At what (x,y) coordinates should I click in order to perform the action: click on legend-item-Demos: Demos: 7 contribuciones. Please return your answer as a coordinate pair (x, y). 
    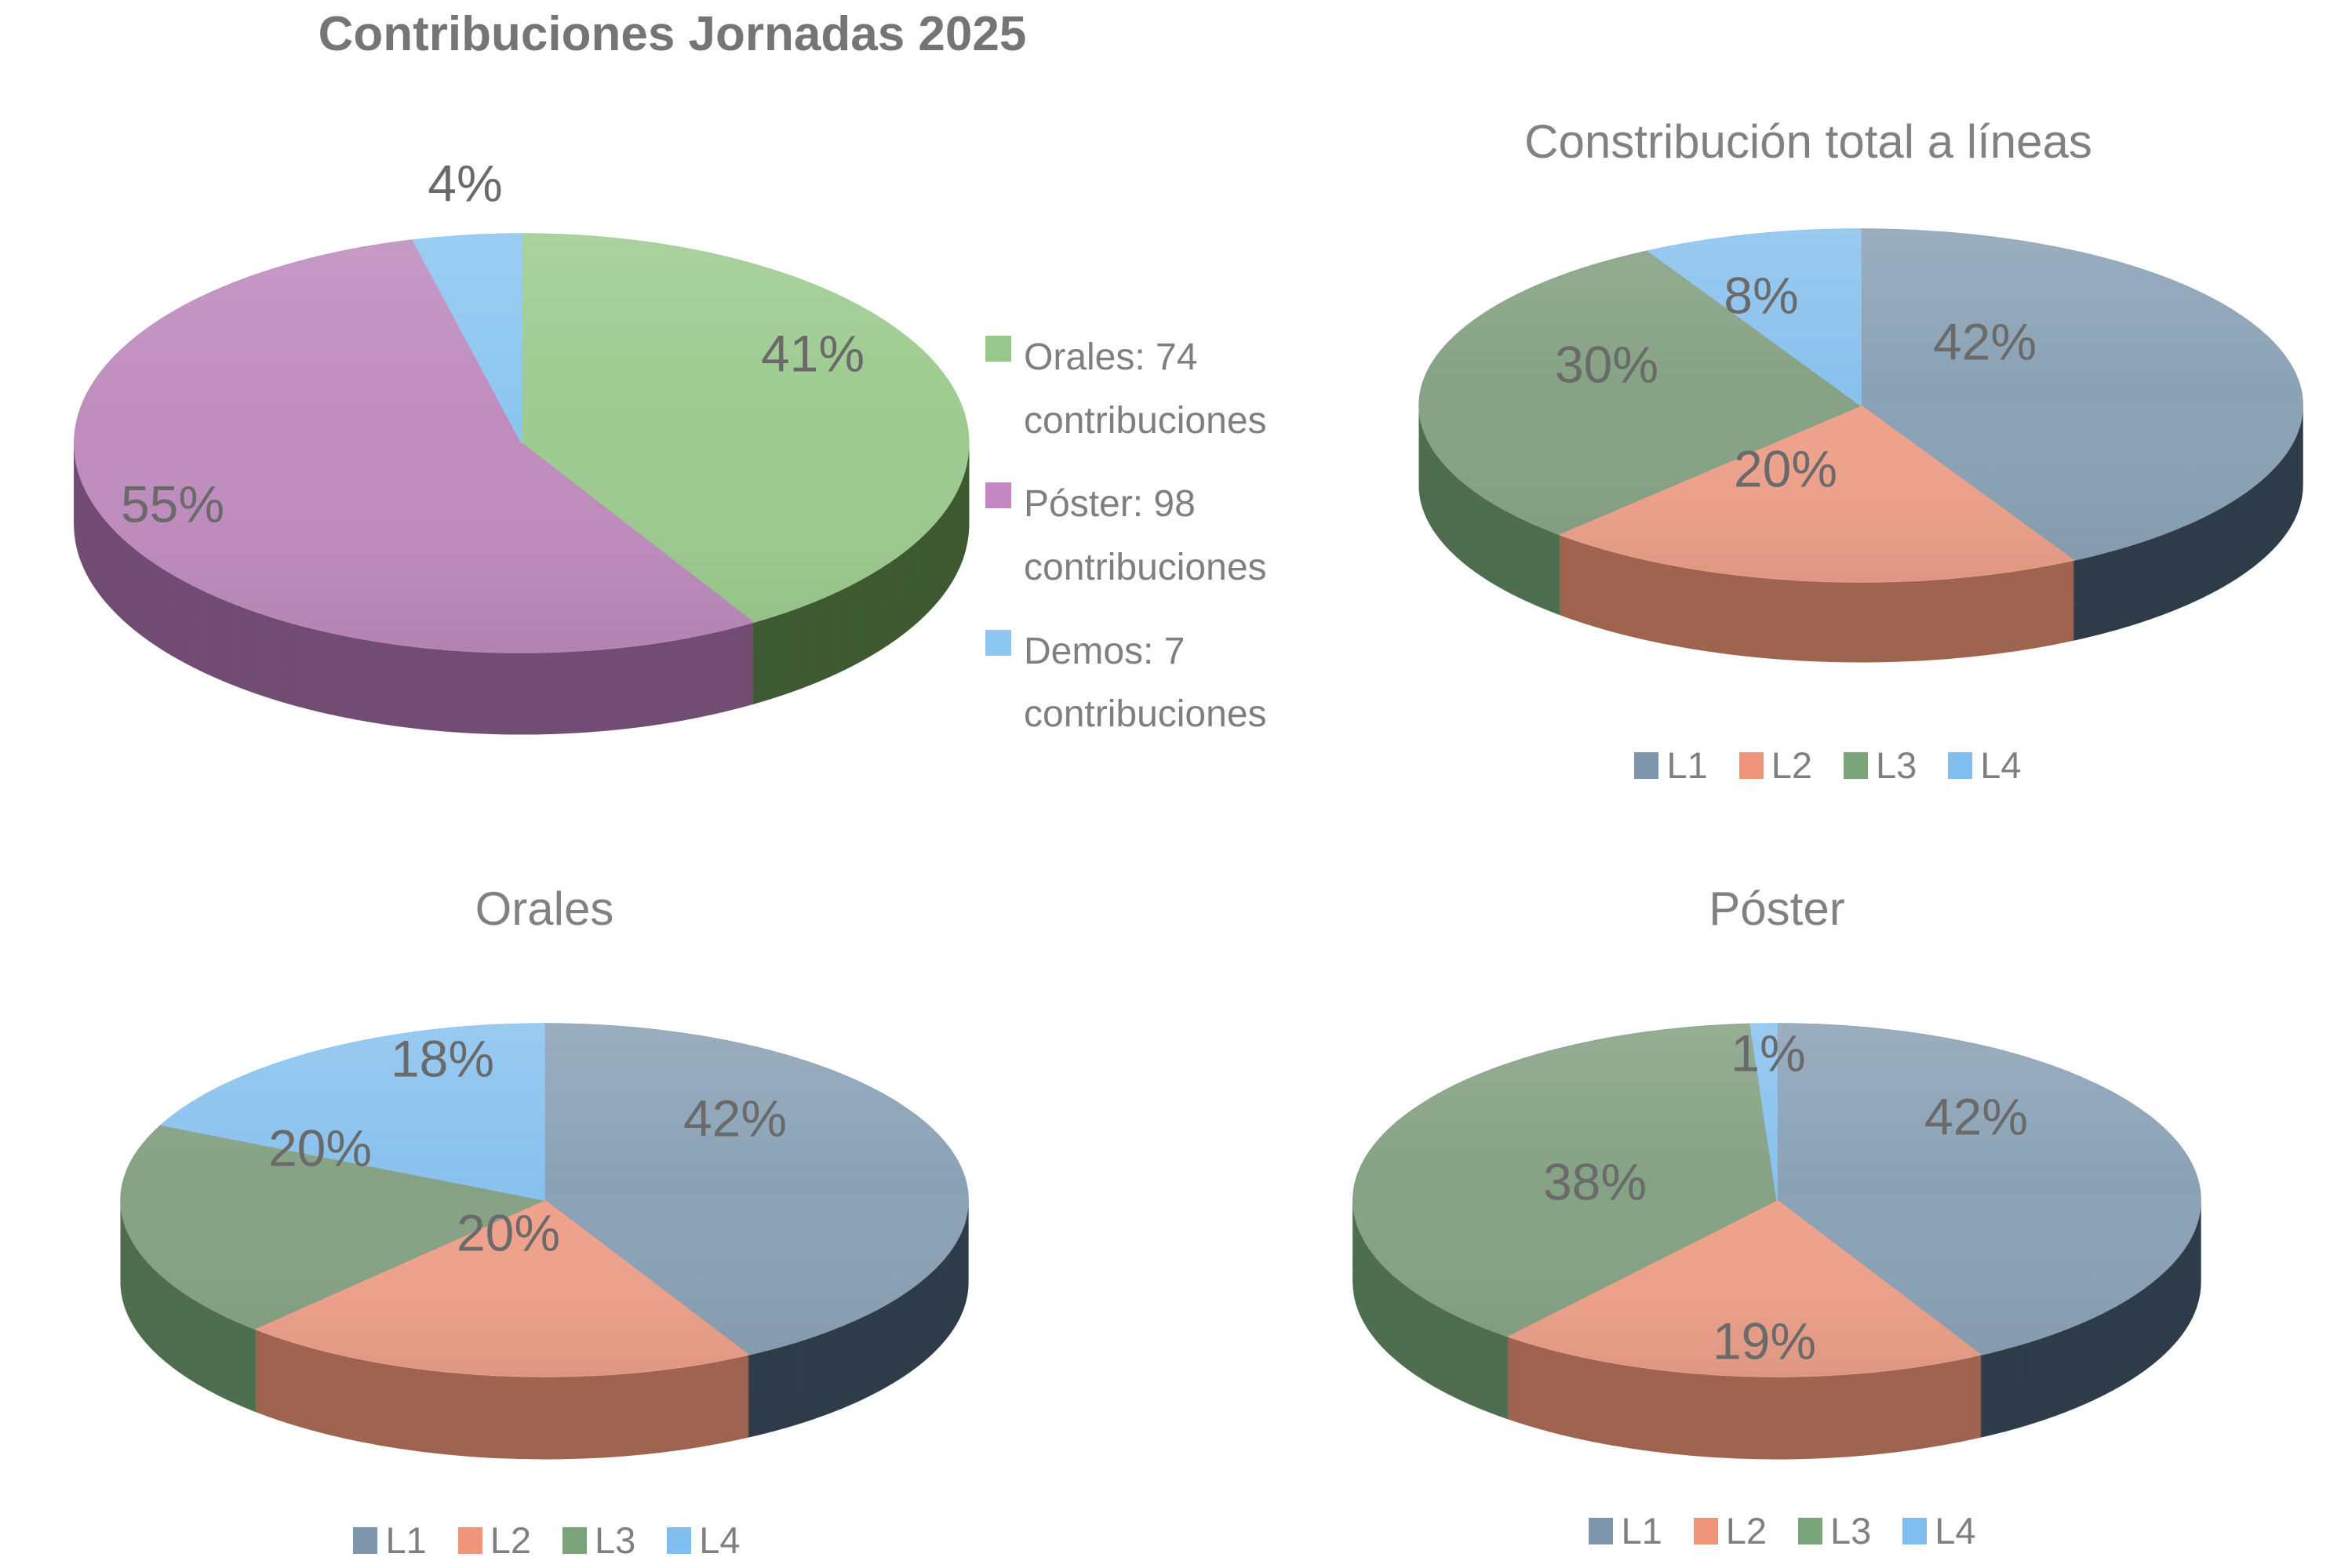
    Looking at the image, I should click on (1126, 683).